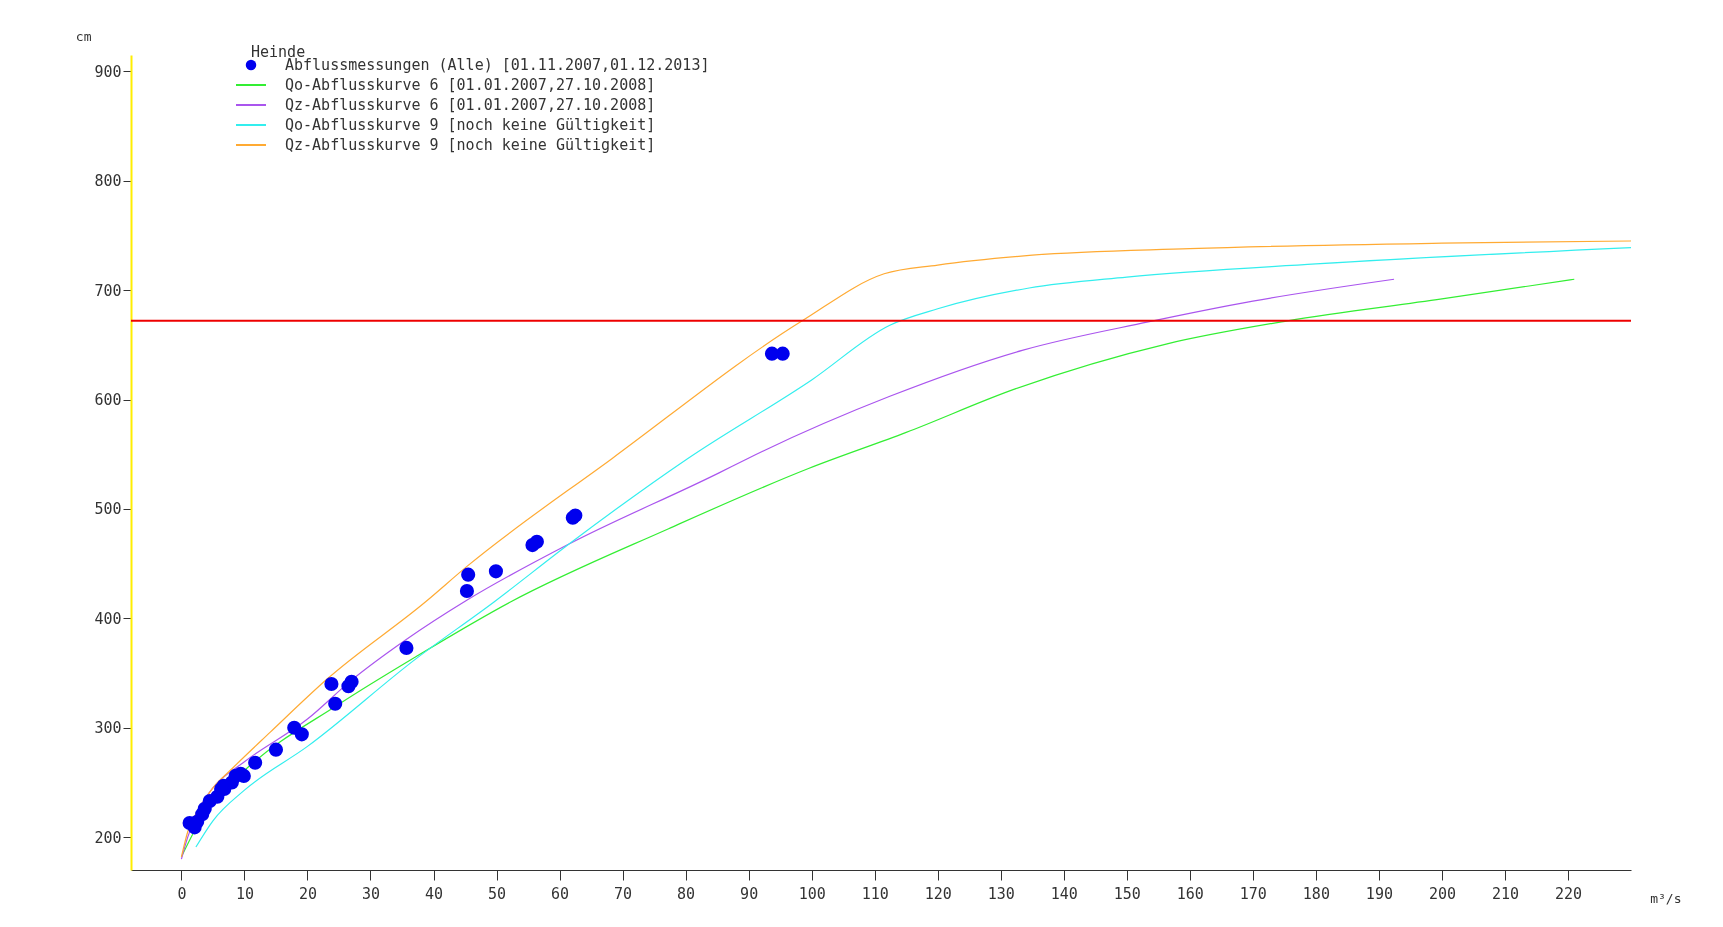 Image resolution: width=1723 pixels, height=927 pixels. I want to click on legend-label: Qo-Abflusskurve 9 [noch keine Gültigkeit], so click(470, 125).